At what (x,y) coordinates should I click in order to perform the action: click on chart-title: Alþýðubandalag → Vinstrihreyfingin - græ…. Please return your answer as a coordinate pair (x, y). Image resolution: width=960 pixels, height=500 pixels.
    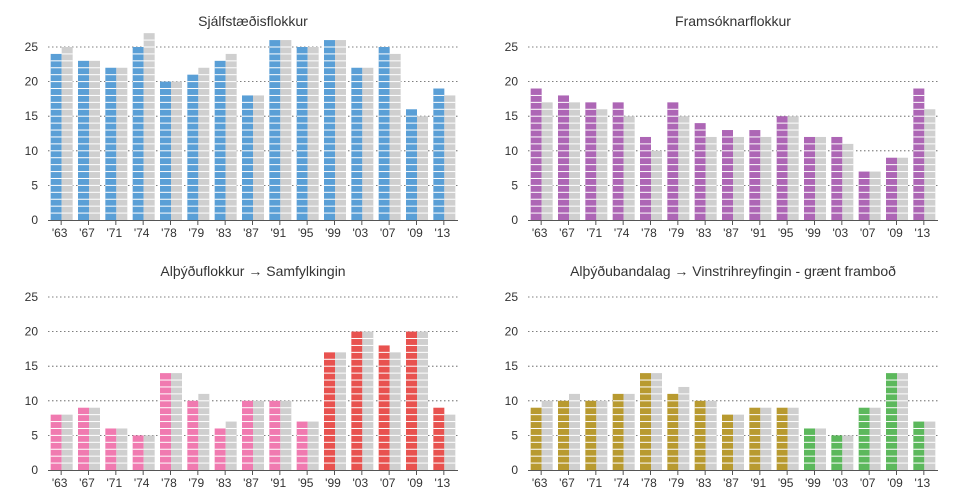
    Looking at the image, I should click on (733, 271).